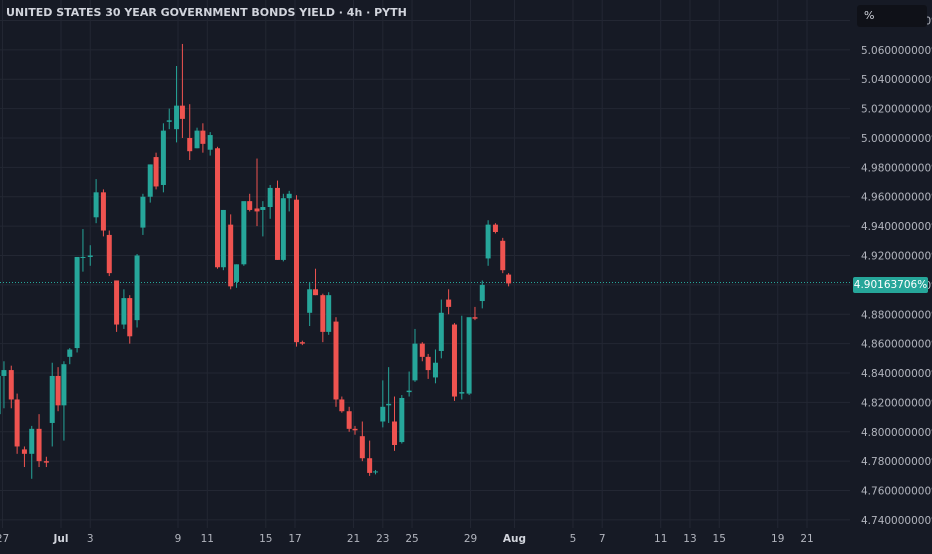 Image resolution: width=932 pixels, height=554 pixels. I want to click on x-tick-label: 13, so click(689, 539).